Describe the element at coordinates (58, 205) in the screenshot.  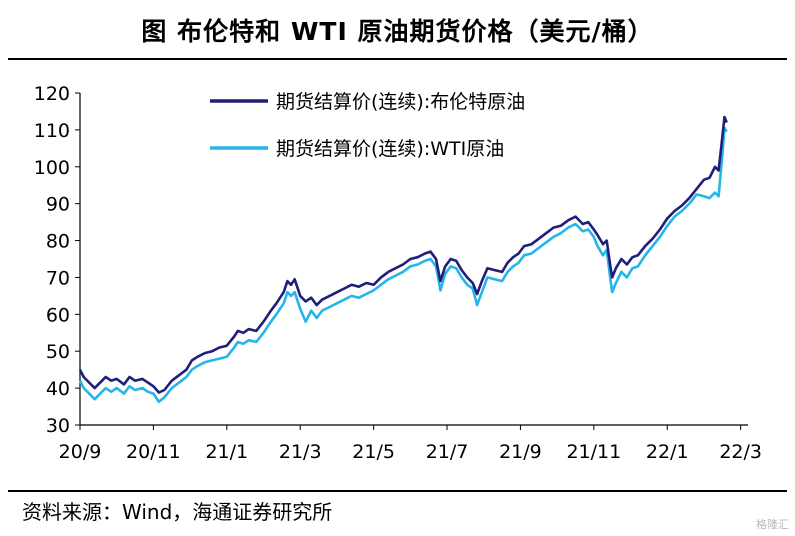
I see `y-tick-label: 90` at that location.